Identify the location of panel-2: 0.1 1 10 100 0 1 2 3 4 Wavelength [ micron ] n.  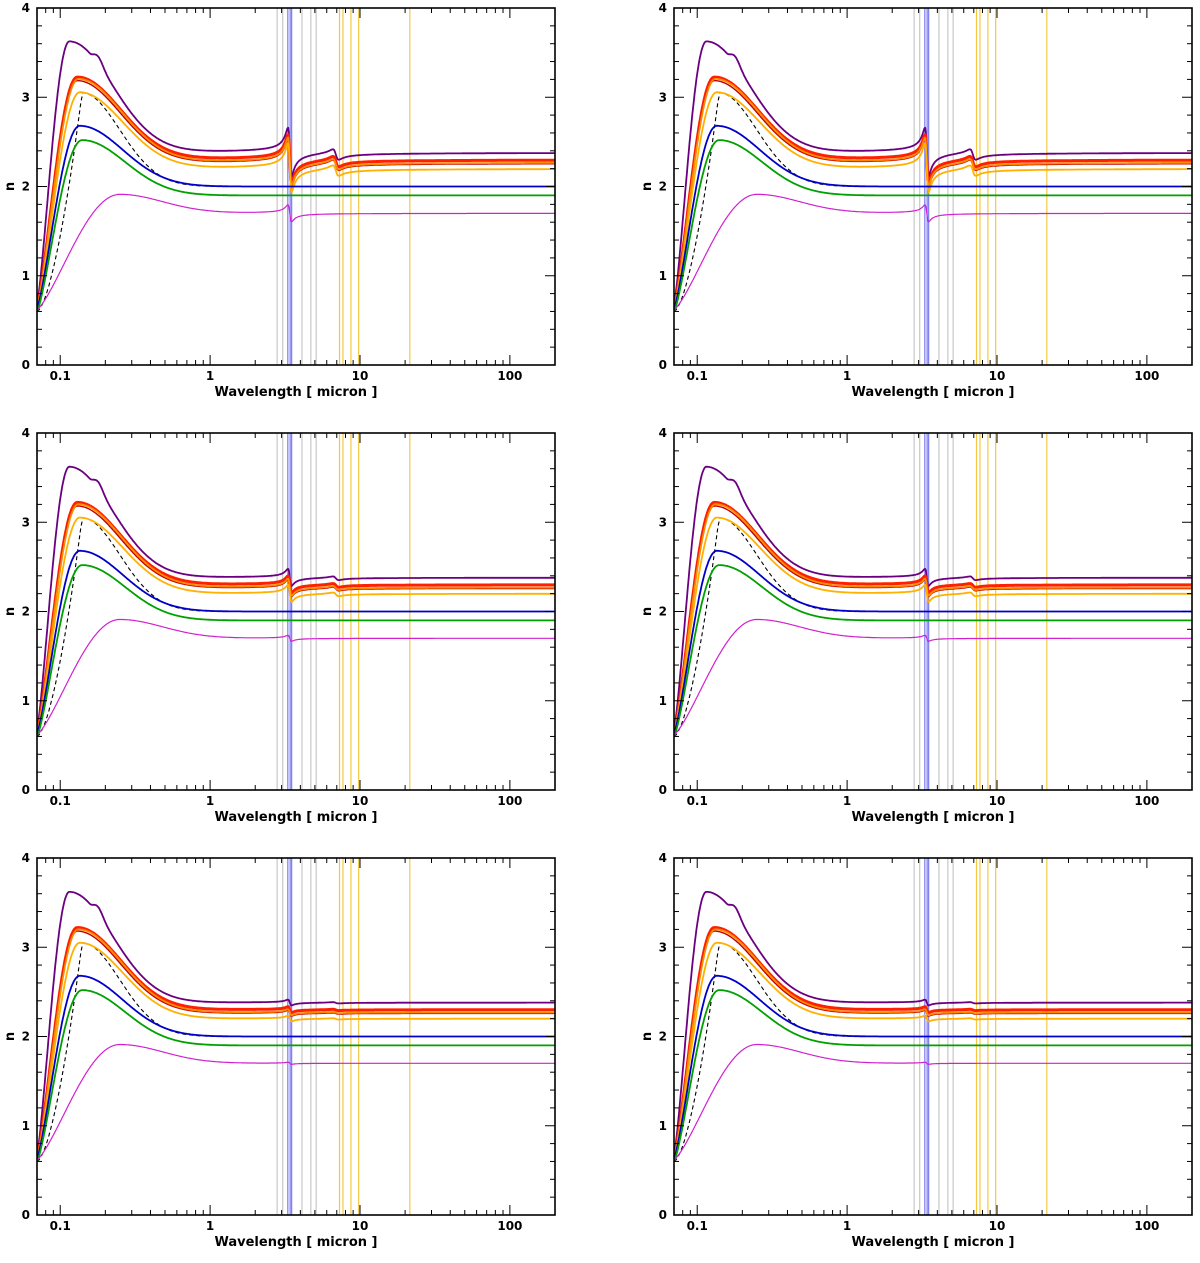
(916, 200).